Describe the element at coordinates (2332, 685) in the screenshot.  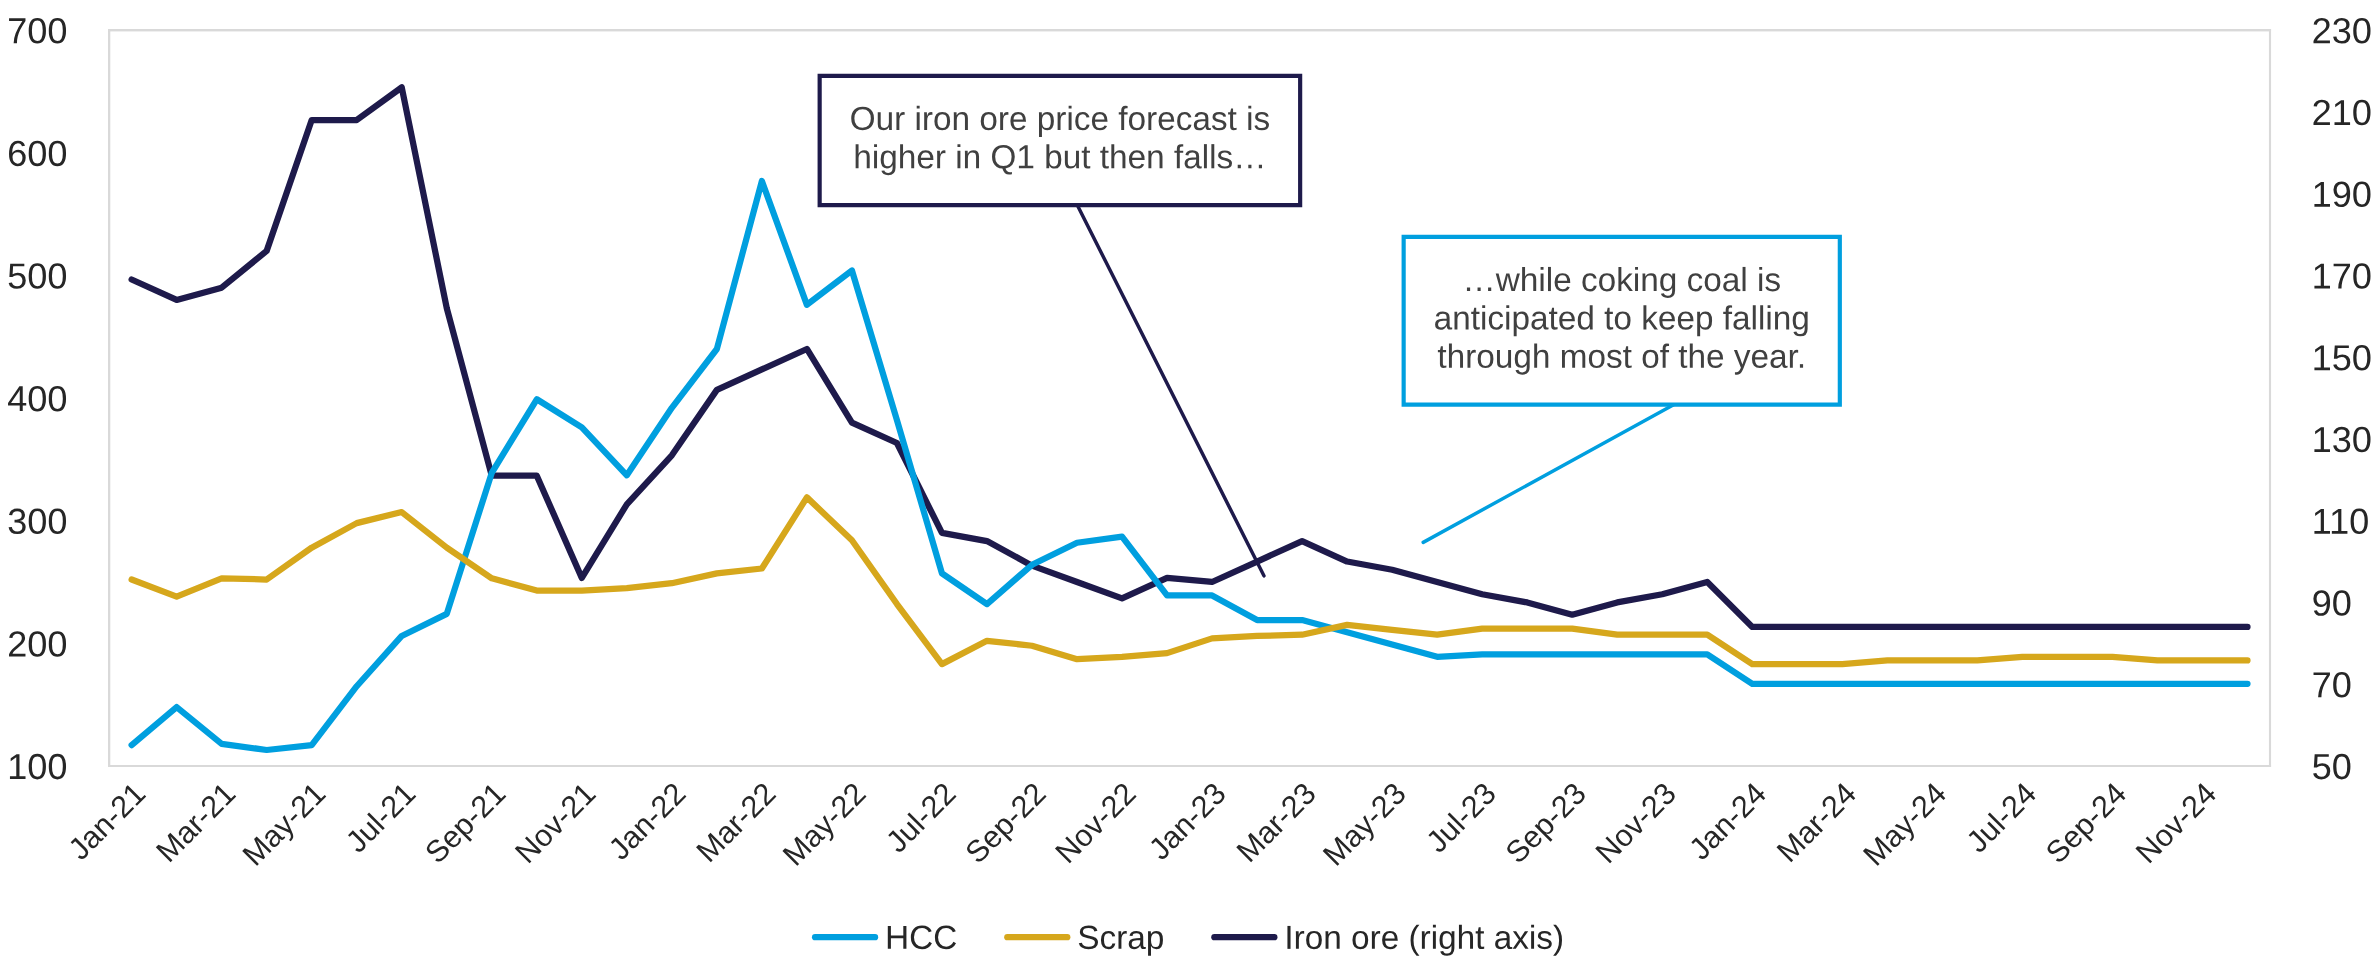
I see `y2-tick-label: 70` at that location.